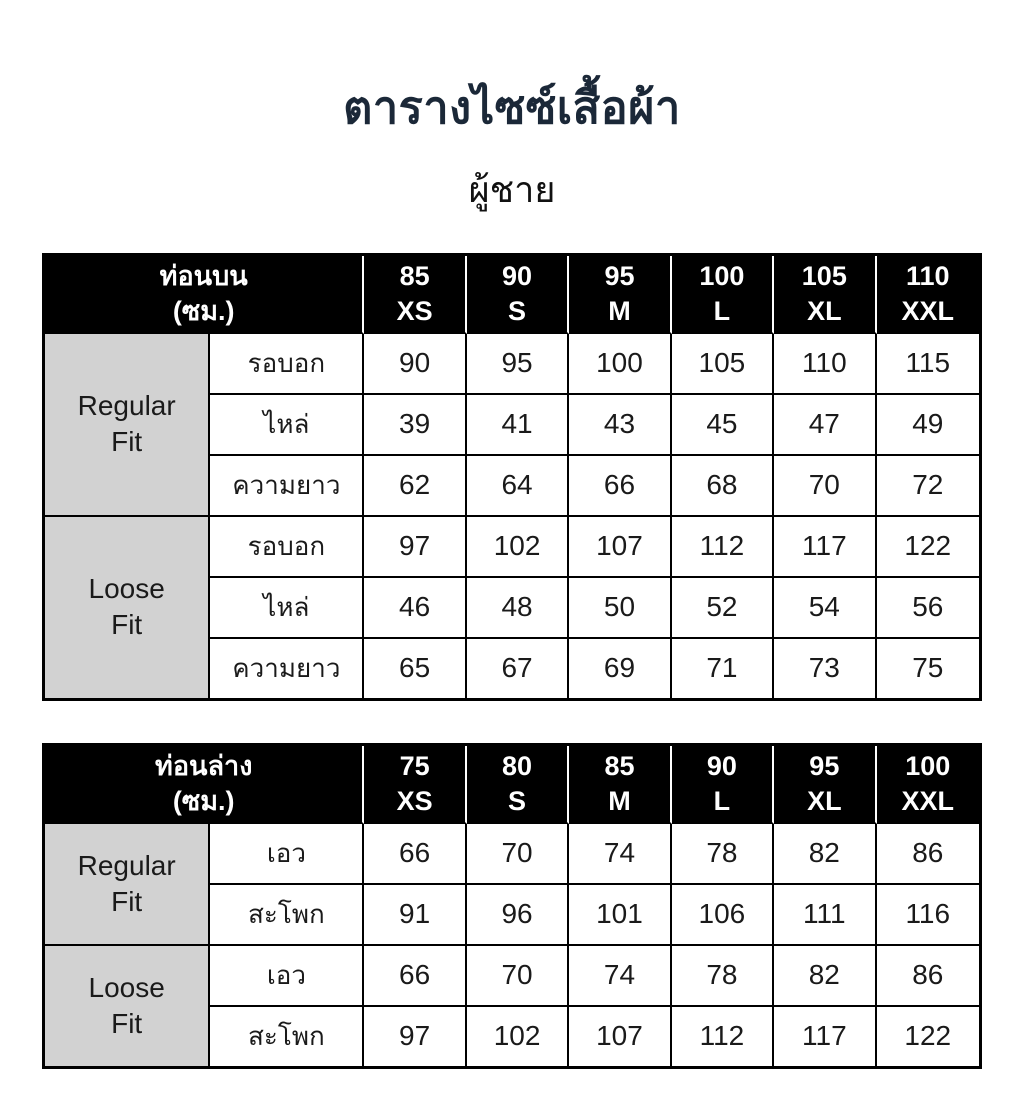 This screenshot has height=1112, width=1024. I want to click on table-header-title: ท่อนบน (ซม.), so click(205, 294).